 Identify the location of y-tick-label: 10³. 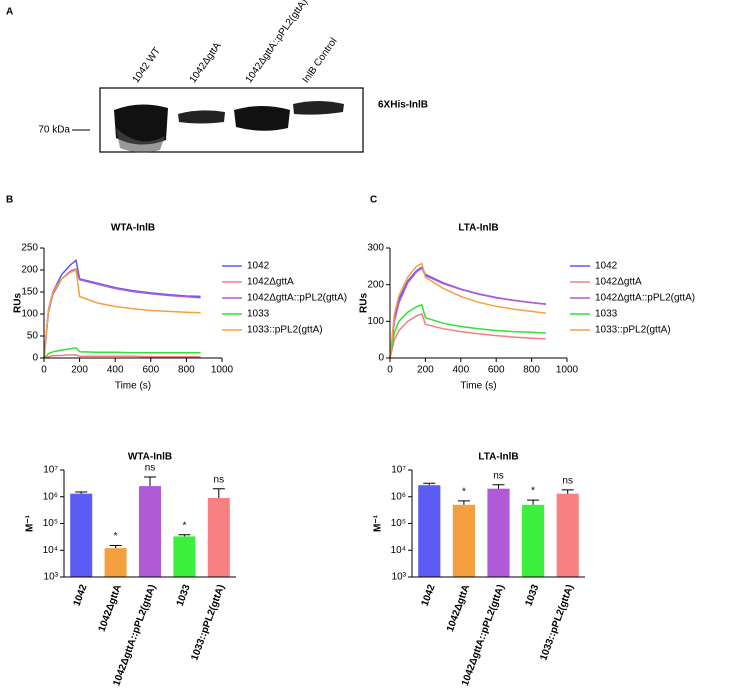
(399, 577).